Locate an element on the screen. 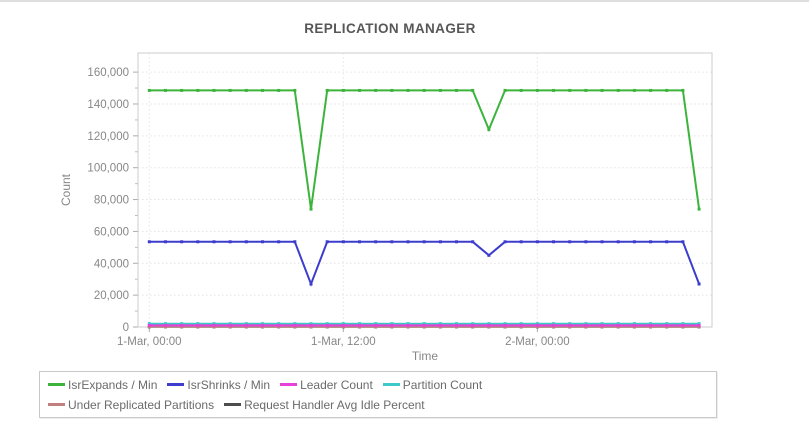  y-tick-label: 60,000 is located at coordinates (111, 232).